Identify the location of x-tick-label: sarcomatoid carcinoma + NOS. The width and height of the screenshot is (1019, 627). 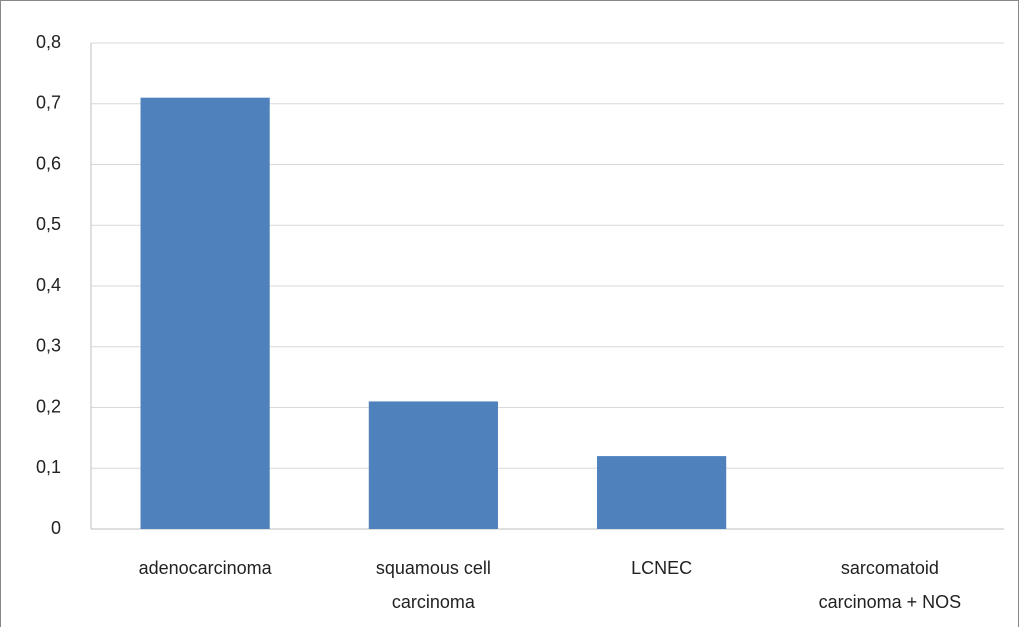
(890, 585).